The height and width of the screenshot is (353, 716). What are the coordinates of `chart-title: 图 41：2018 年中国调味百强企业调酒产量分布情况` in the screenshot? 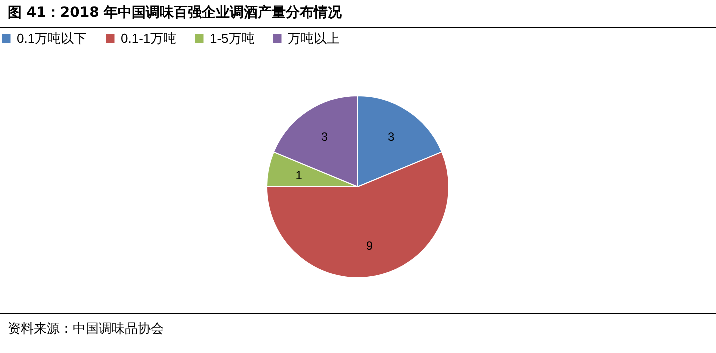 It's located at (358, 14).